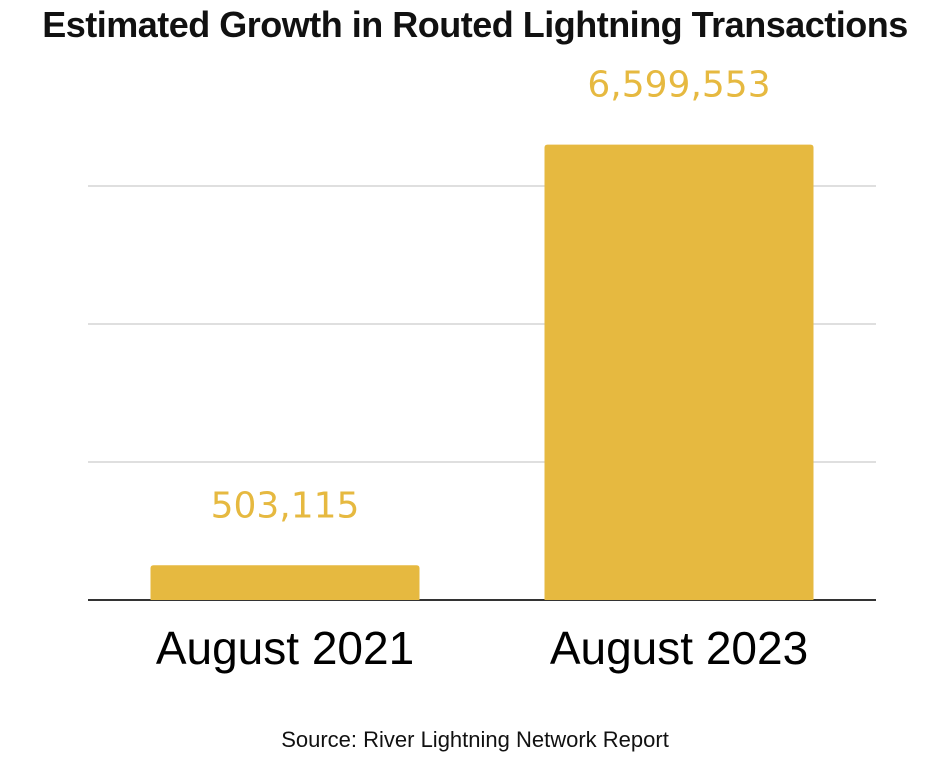 This screenshot has width=950, height=760. I want to click on bar, so click(285, 582).